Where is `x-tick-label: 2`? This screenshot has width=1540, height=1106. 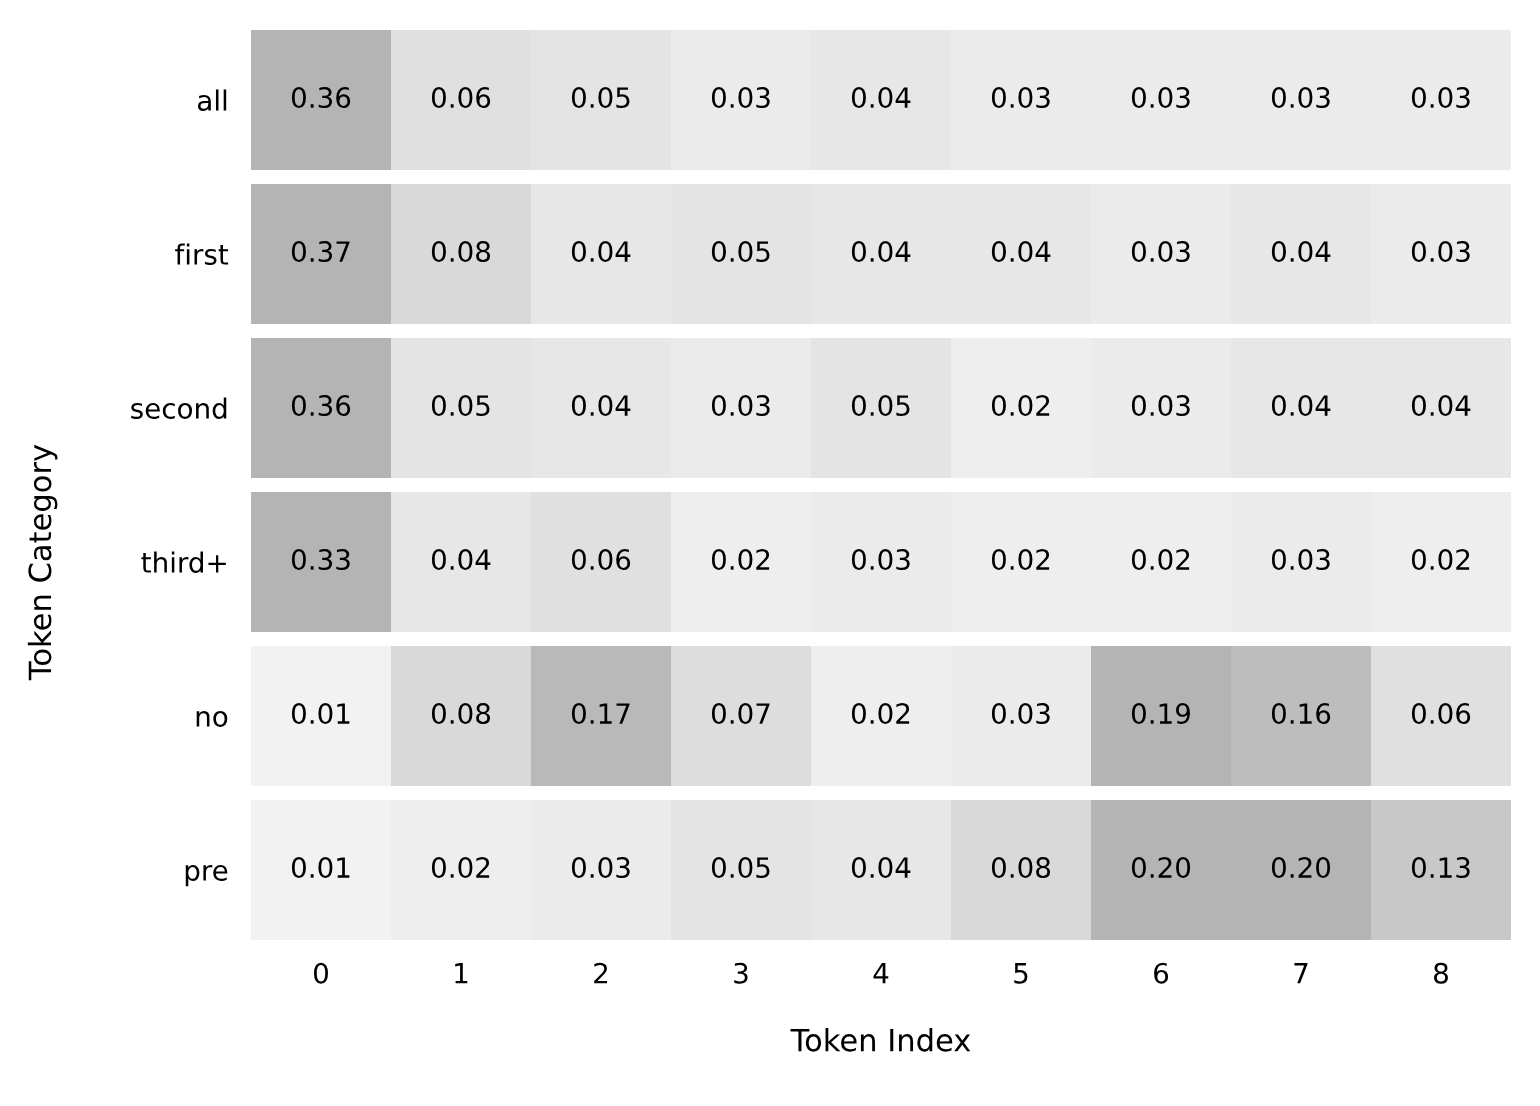 x-tick-label: 2 is located at coordinates (601, 973).